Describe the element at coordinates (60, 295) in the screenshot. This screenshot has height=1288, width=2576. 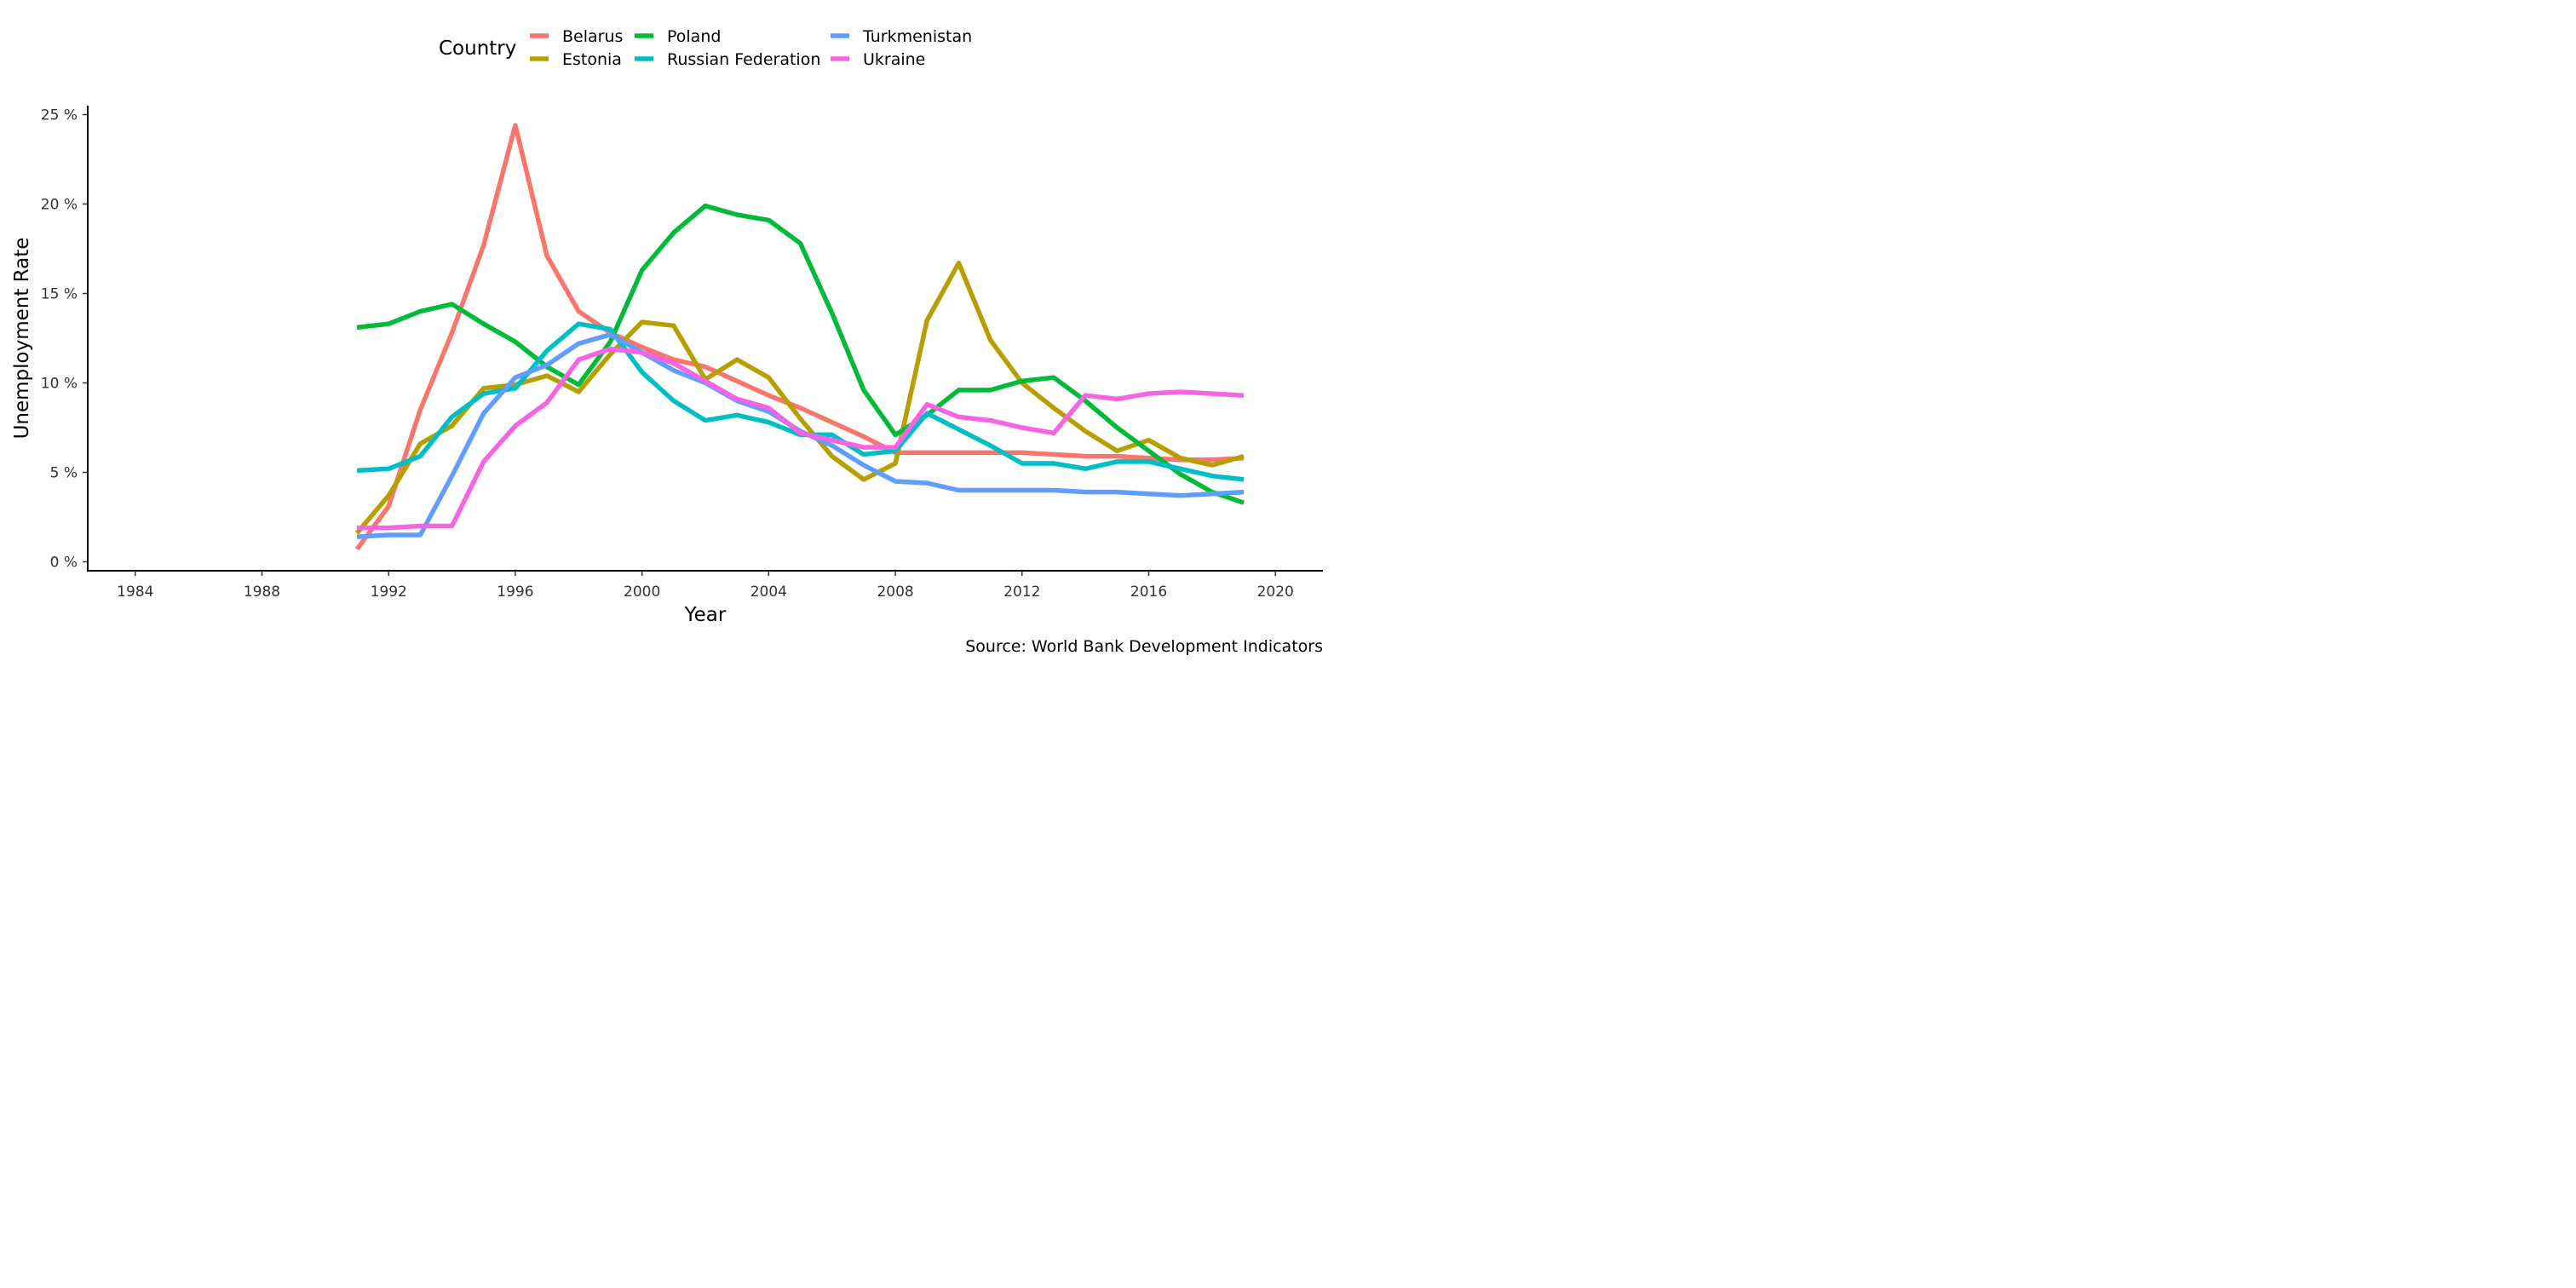
I see `y-tick-label: 15 %` at that location.